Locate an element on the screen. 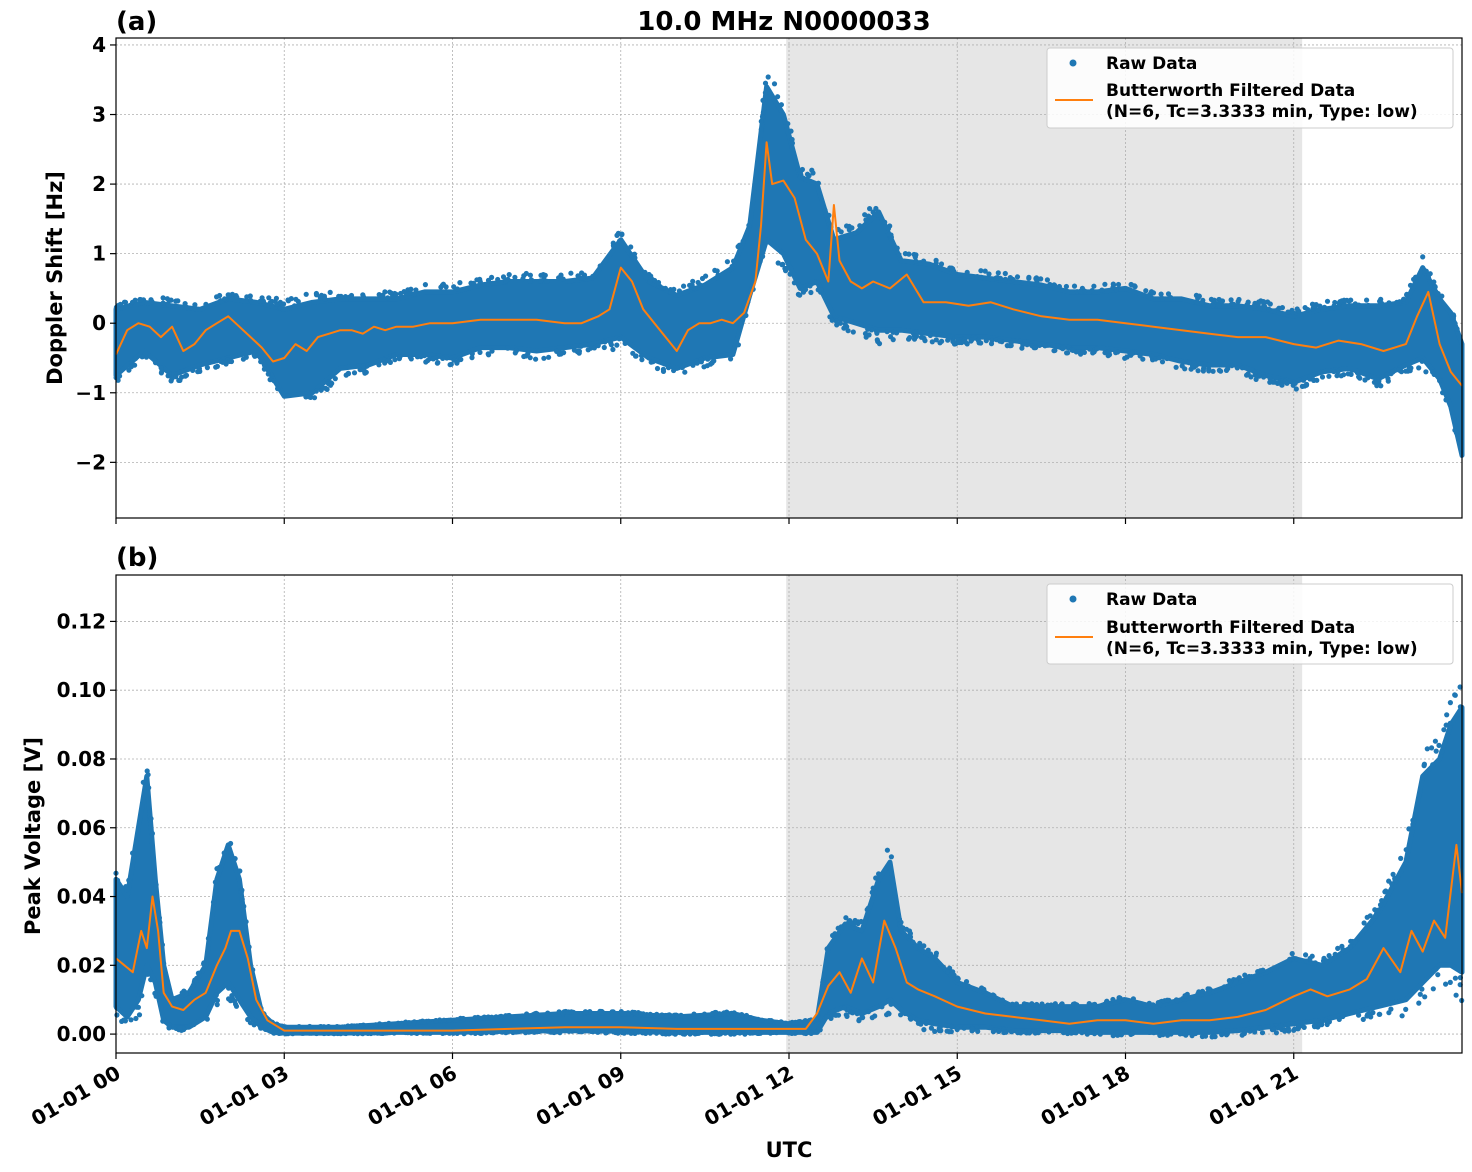 This screenshot has height=1172, width=1472. doppler-y-tick-label-0: 4 is located at coordinates (99, 45).